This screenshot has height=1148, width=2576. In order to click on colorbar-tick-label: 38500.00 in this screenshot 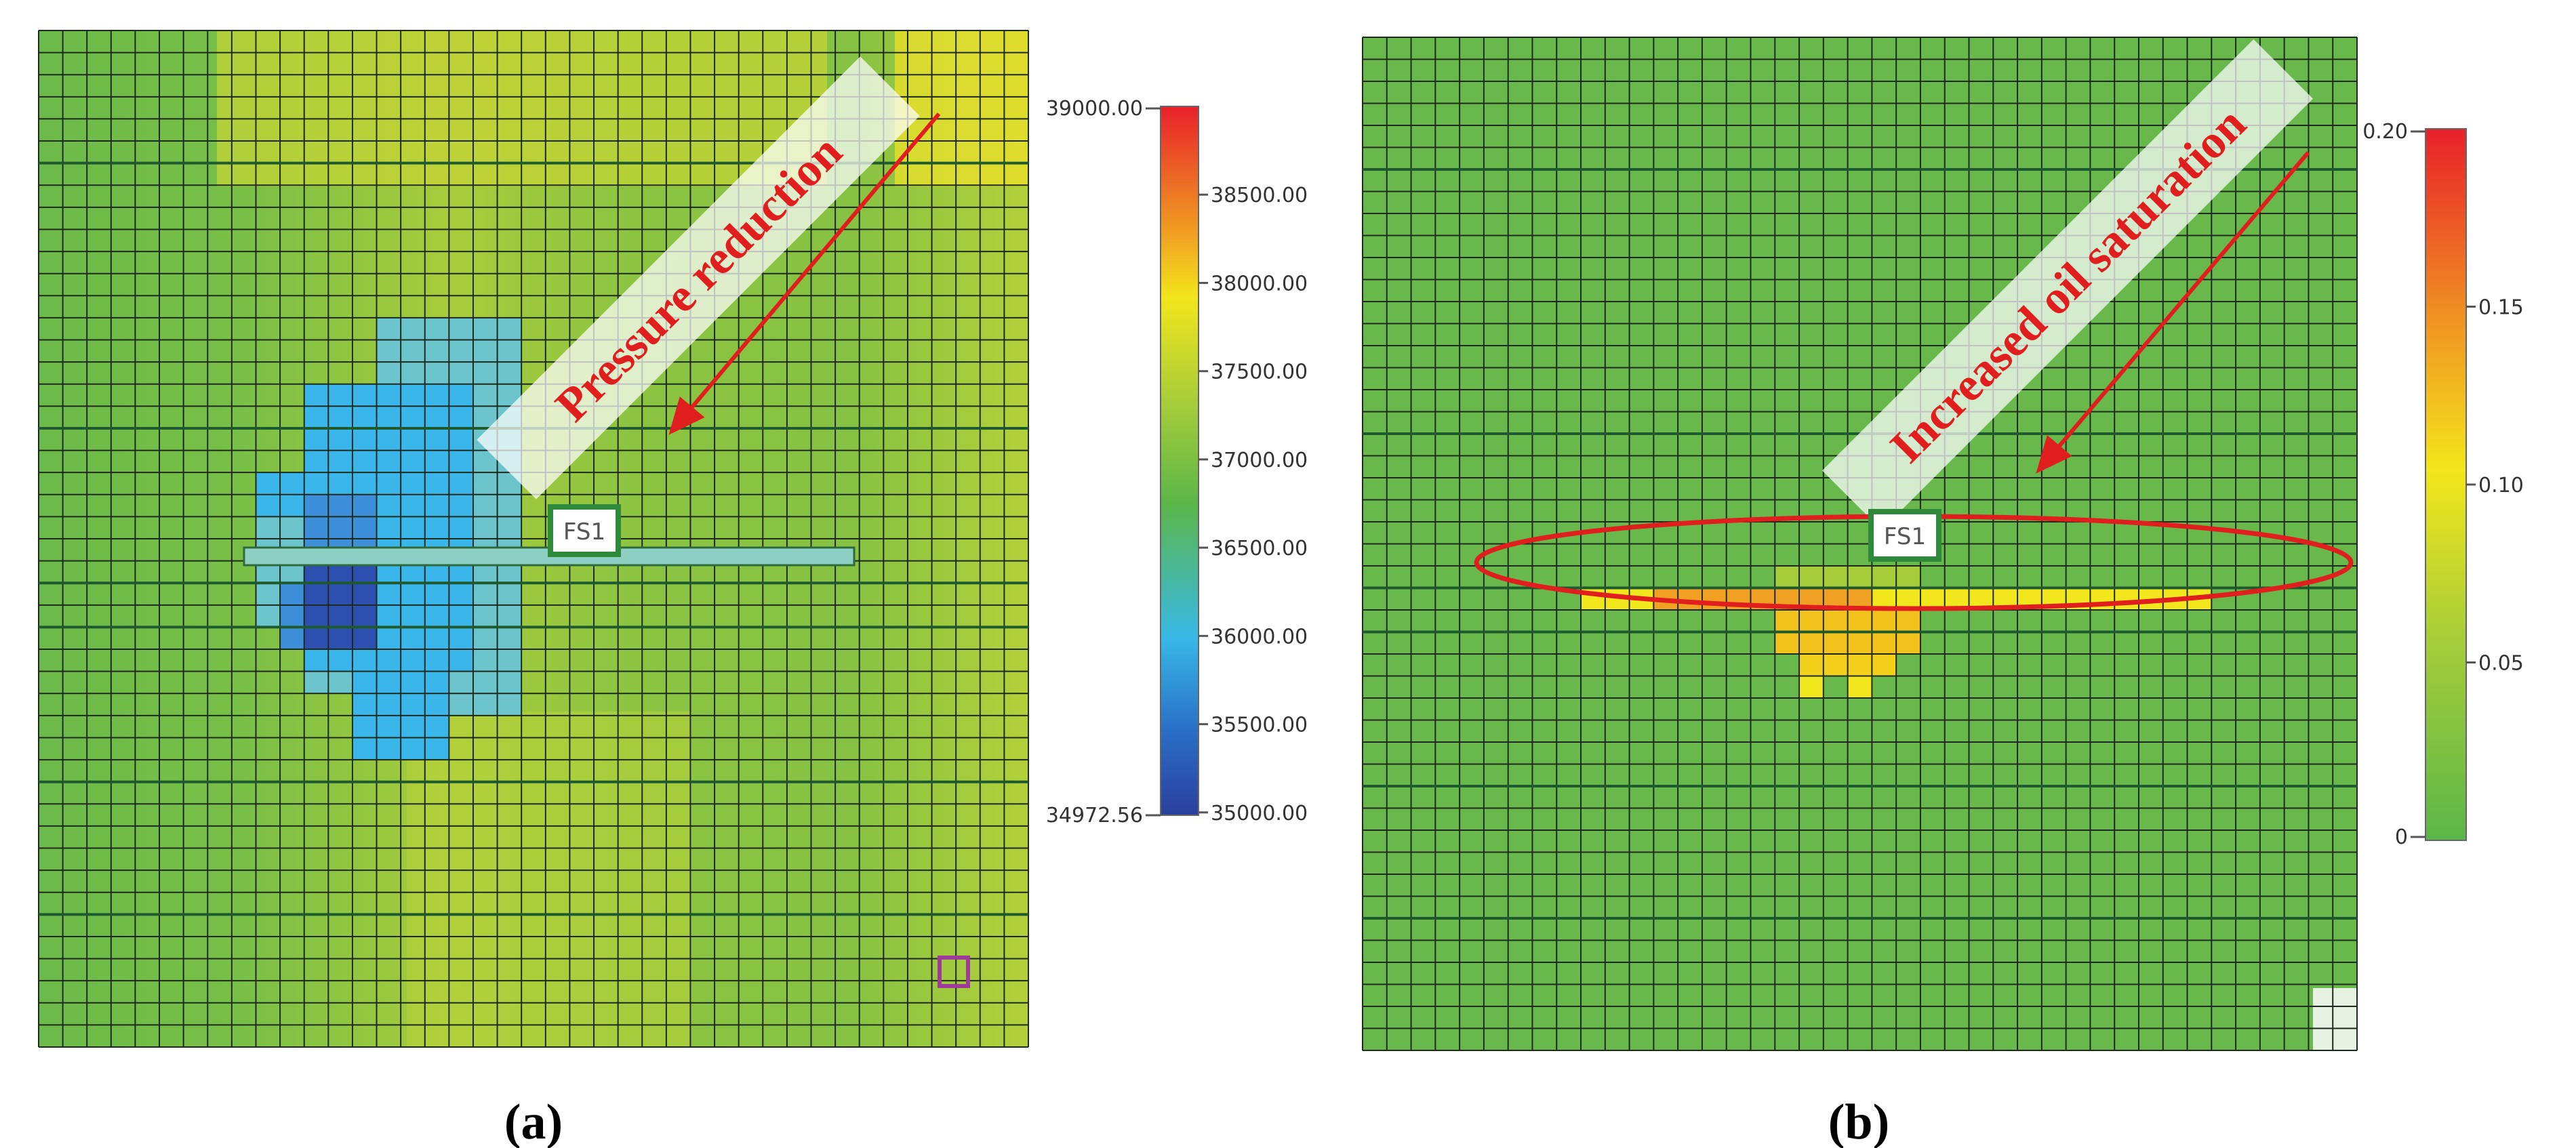, I will do `click(1259, 195)`.